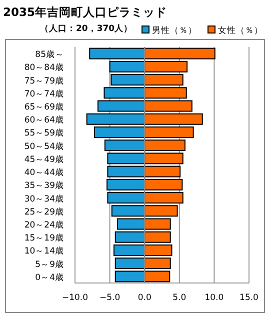  What do you see at coordinates (44, 186) in the screenshot?
I see `y-tick-label: 35～39歳` at bounding box center [44, 186].